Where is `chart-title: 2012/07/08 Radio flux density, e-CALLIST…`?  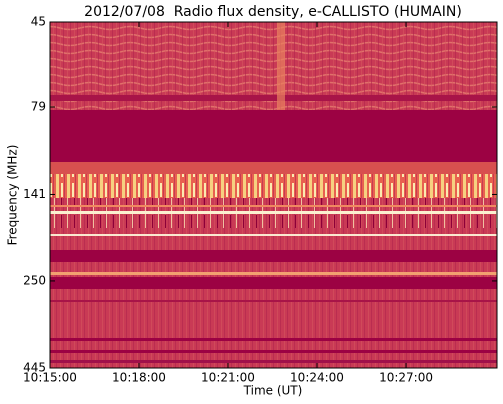
chart-title: 2012/07/08 Radio flux density, e-CALLIST… is located at coordinates (273, 12).